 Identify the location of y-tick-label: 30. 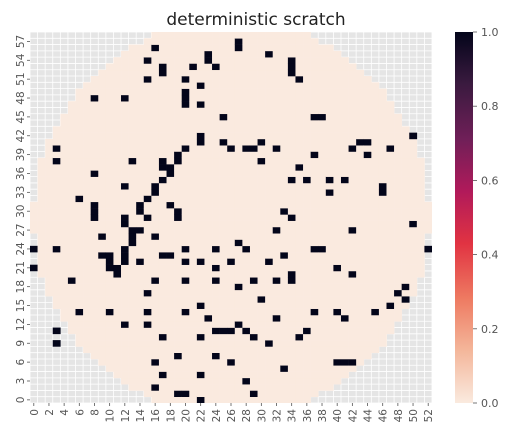
(21, 211).